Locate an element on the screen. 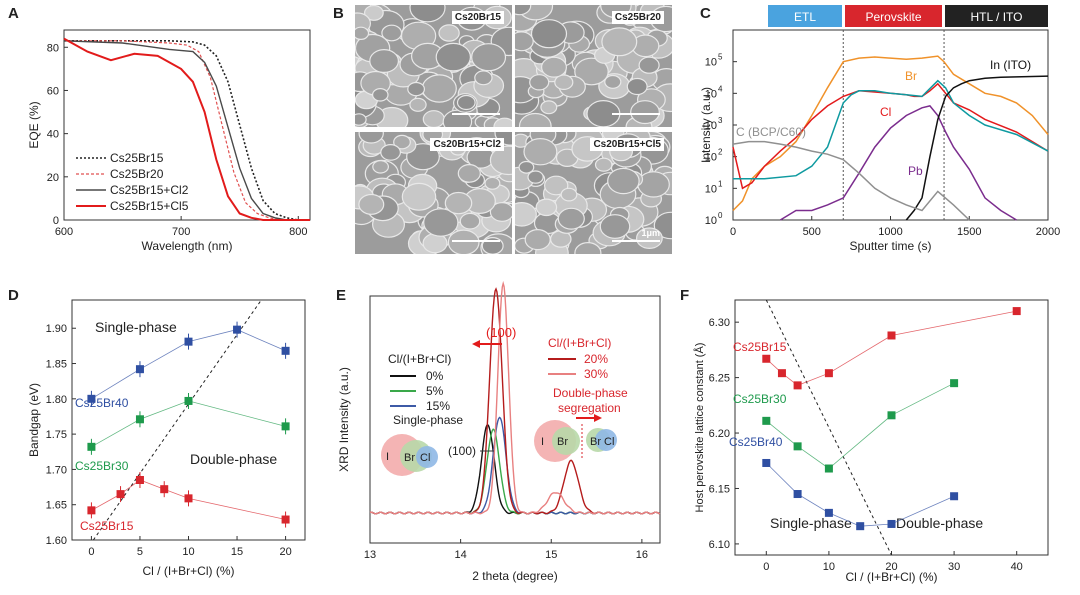  panel-c-series-label-br: Br is located at coordinates (911, 76).